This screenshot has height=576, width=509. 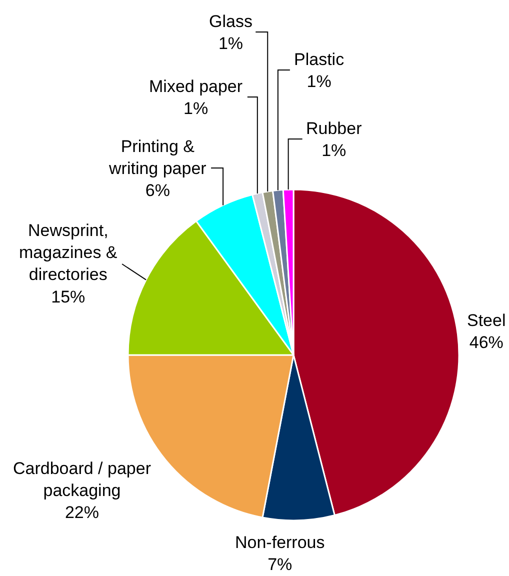 I want to click on data-label: 46%, so click(x=486, y=342).